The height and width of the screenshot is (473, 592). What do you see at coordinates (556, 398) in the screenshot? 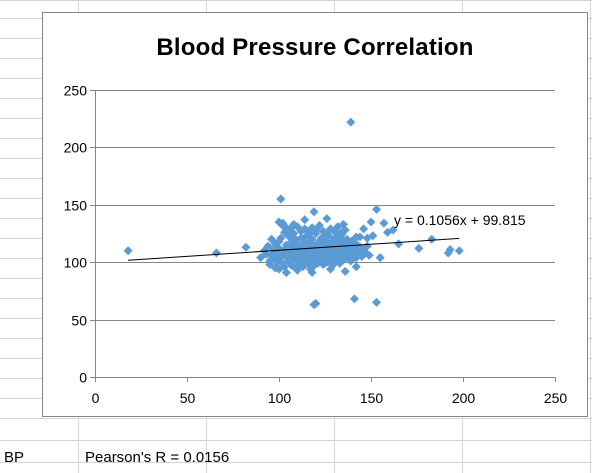
I see `x-tick-label: 250` at bounding box center [556, 398].